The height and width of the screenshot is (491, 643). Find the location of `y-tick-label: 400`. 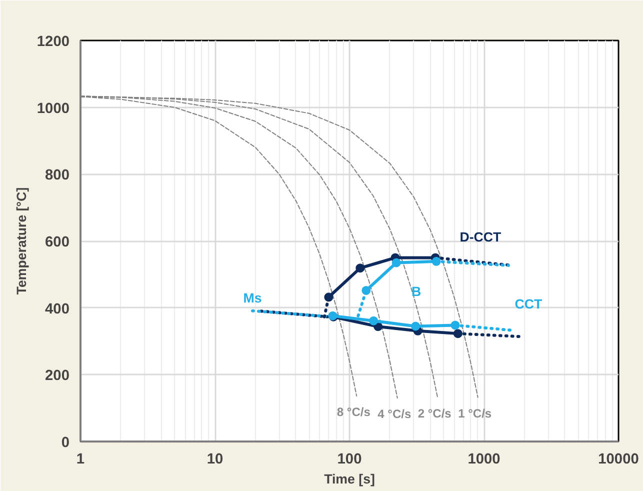

y-tick-label: 400 is located at coordinates (57, 309).